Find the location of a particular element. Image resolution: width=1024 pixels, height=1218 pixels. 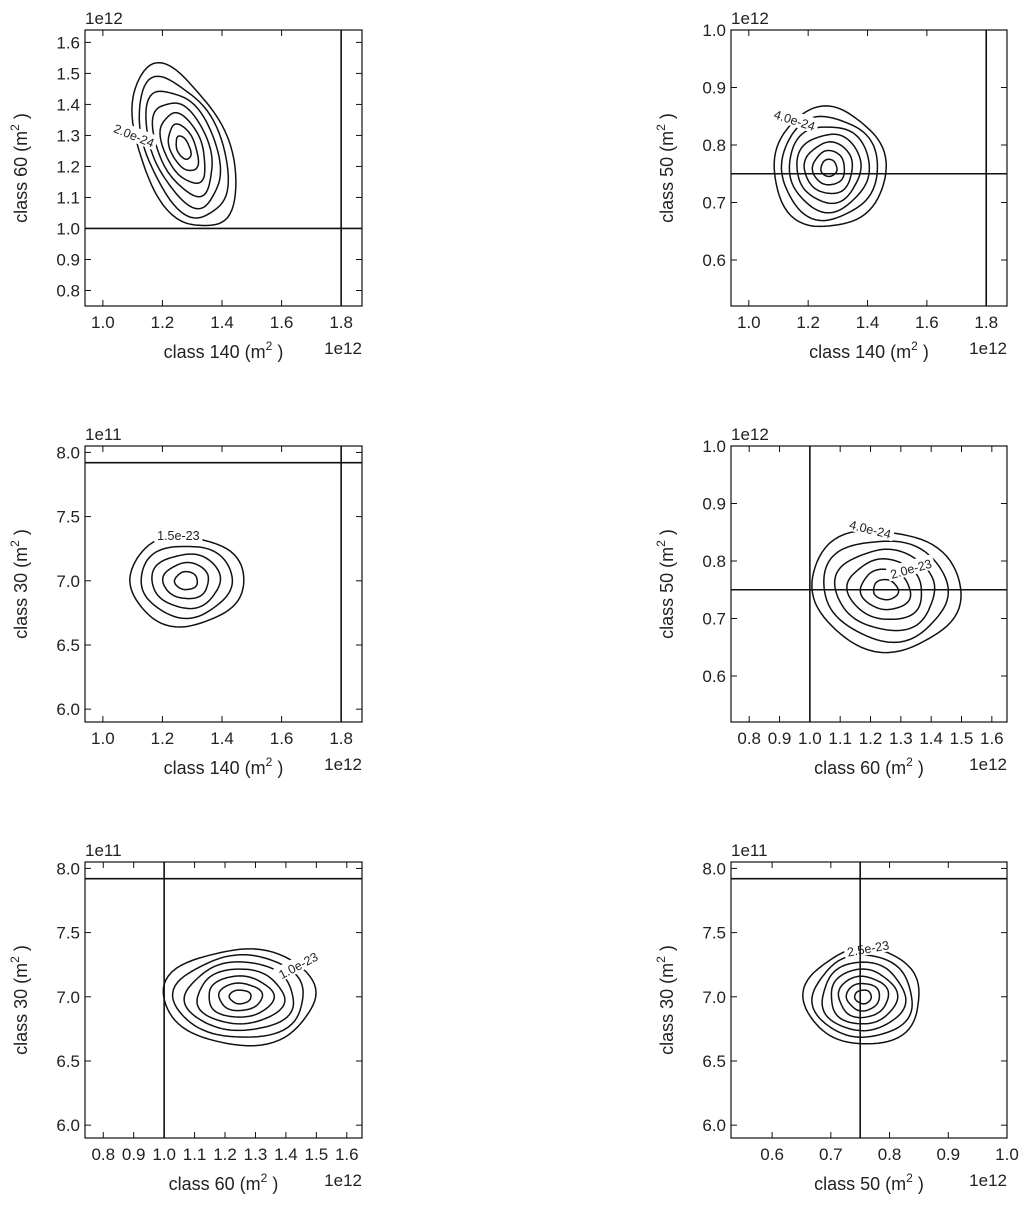

x-axis-label: class 50 (m2 ) is located at coordinates (869, 1182).